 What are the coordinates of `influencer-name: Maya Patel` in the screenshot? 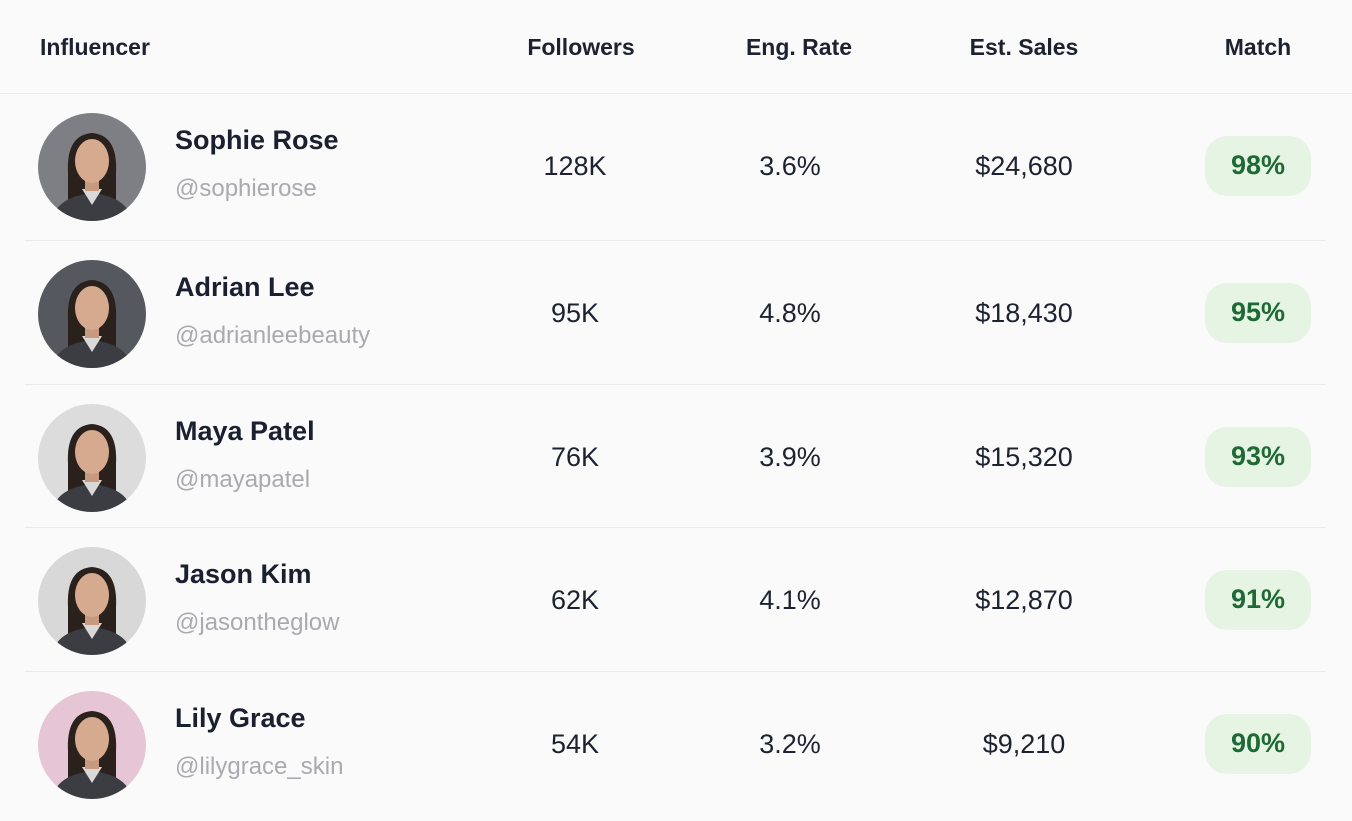 It's located at (245, 430).